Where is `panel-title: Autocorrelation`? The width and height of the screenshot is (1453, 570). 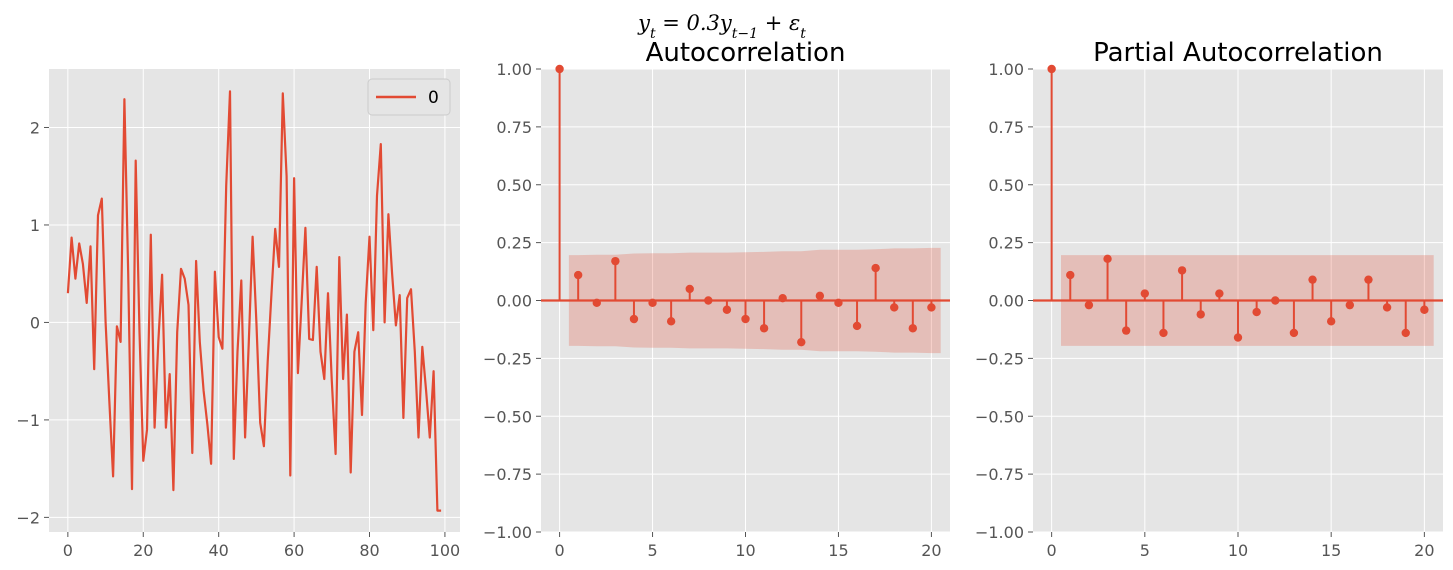
panel-title: Autocorrelation is located at coordinates (746, 53).